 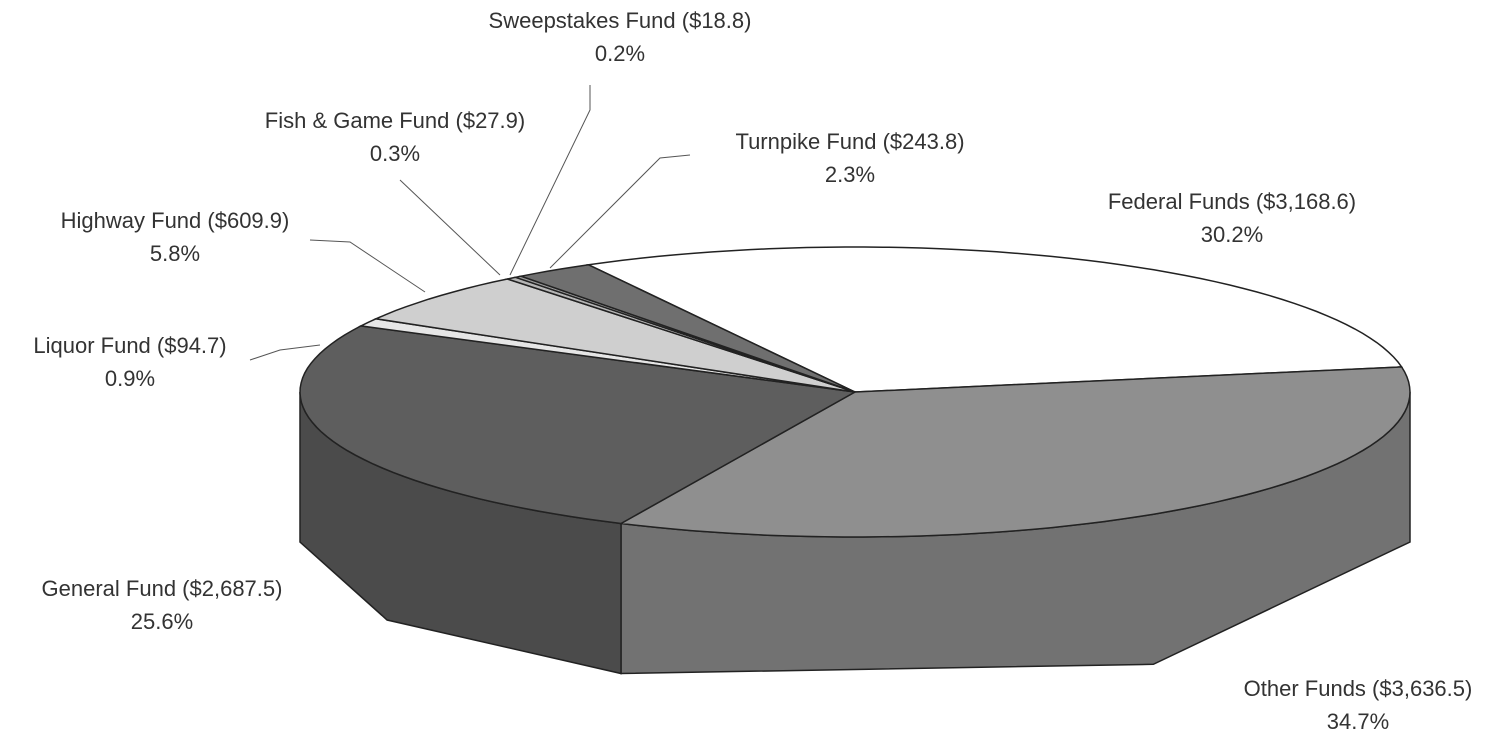 What do you see at coordinates (1232, 234) in the screenshot?
I see `slice-percent: 30.2%` at bounding box center [1232, 234].